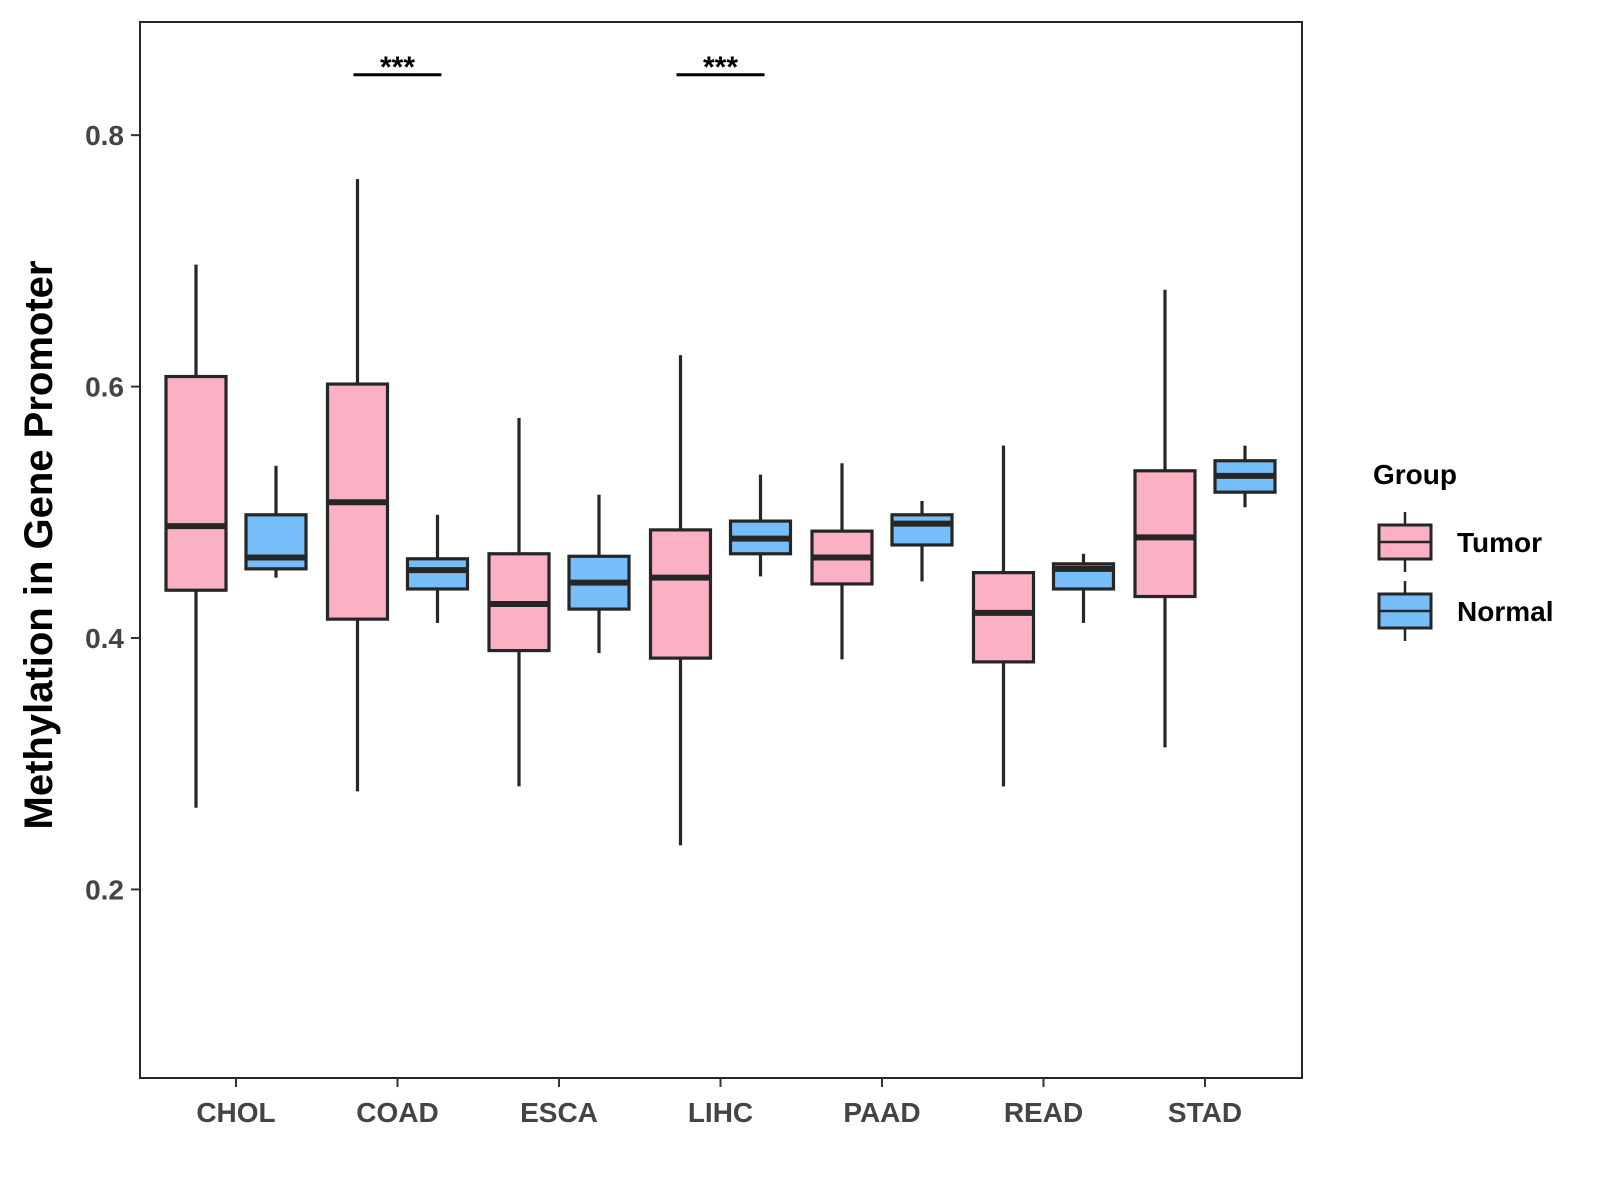  Describe the element at coordinates (104, 889) in the screenshot. I see `y-tick-label: 0.2` at that location.